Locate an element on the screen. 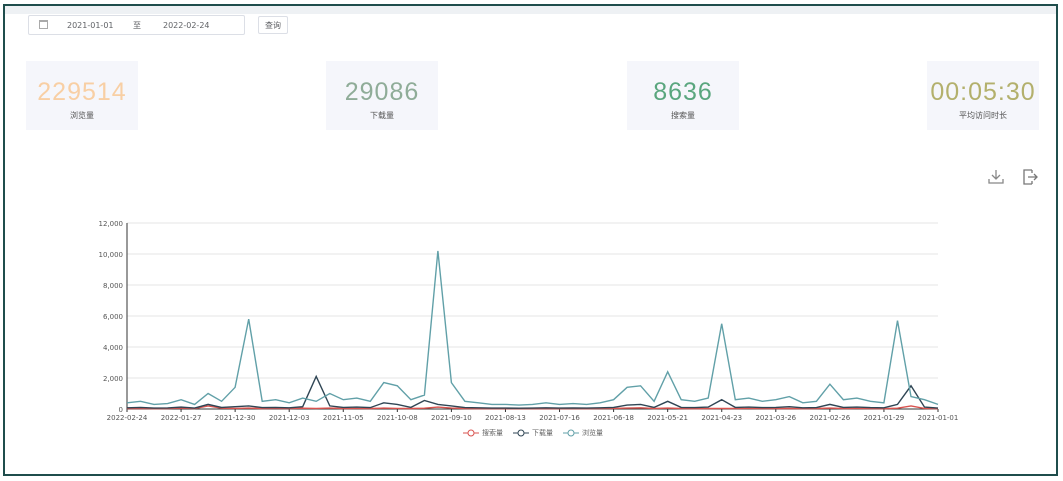 This screenshot has width=1063, height=481. legend-label: 搜索量 is located at coordinates (492, 433).